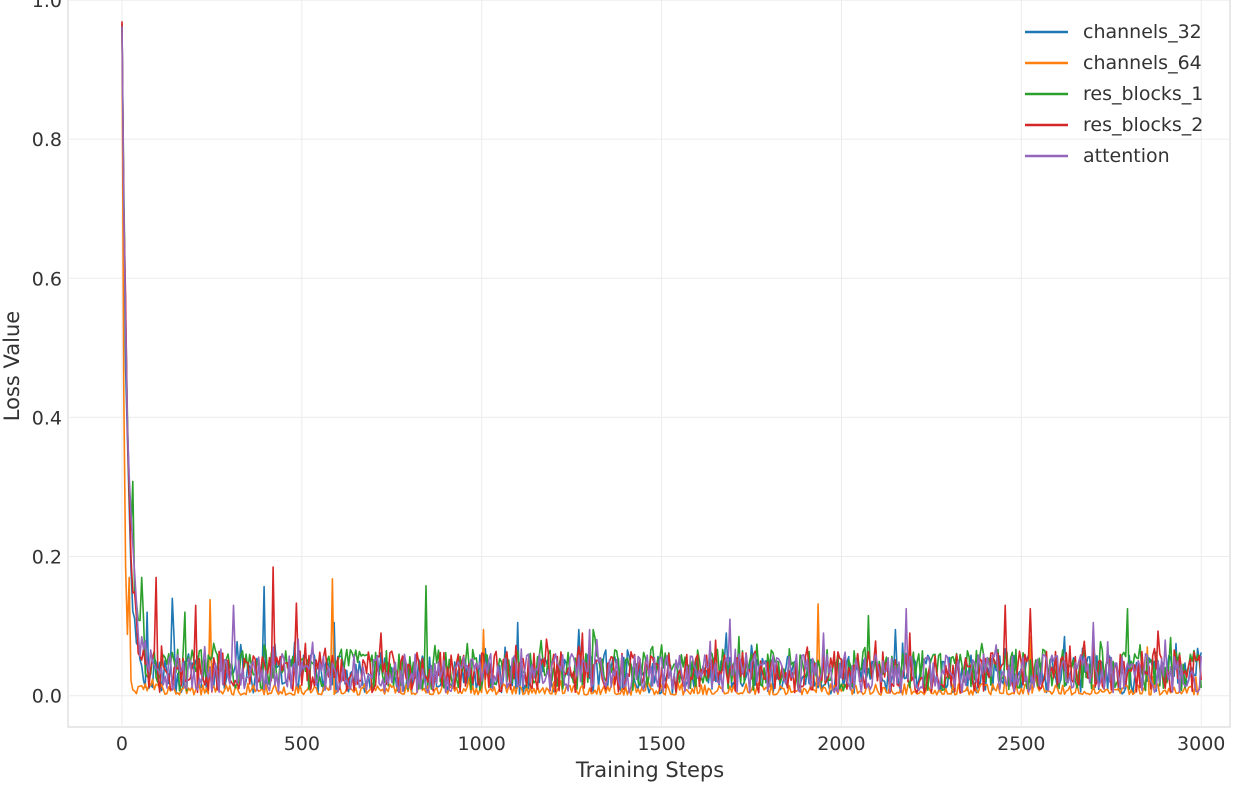 The width and height of the screenshot is (1248, 786). What do you see at coordinates (302, 744) in the screenshot?
I see `x-tick-label: 500` at bounding box center [302, 744].